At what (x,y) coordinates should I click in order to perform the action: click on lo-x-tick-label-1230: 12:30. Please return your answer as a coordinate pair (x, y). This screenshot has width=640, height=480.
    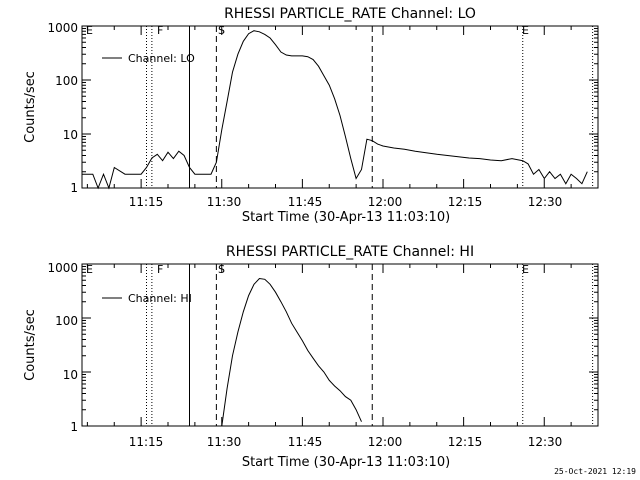
    Looking at the image, I should click on (545, 202).